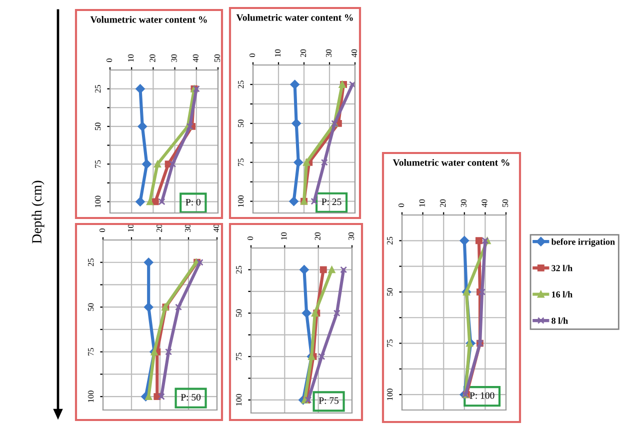 The height and width of the screenshot is (424, 633). I want to click on y-axis-title: Depth (cm), so click(38, 212).